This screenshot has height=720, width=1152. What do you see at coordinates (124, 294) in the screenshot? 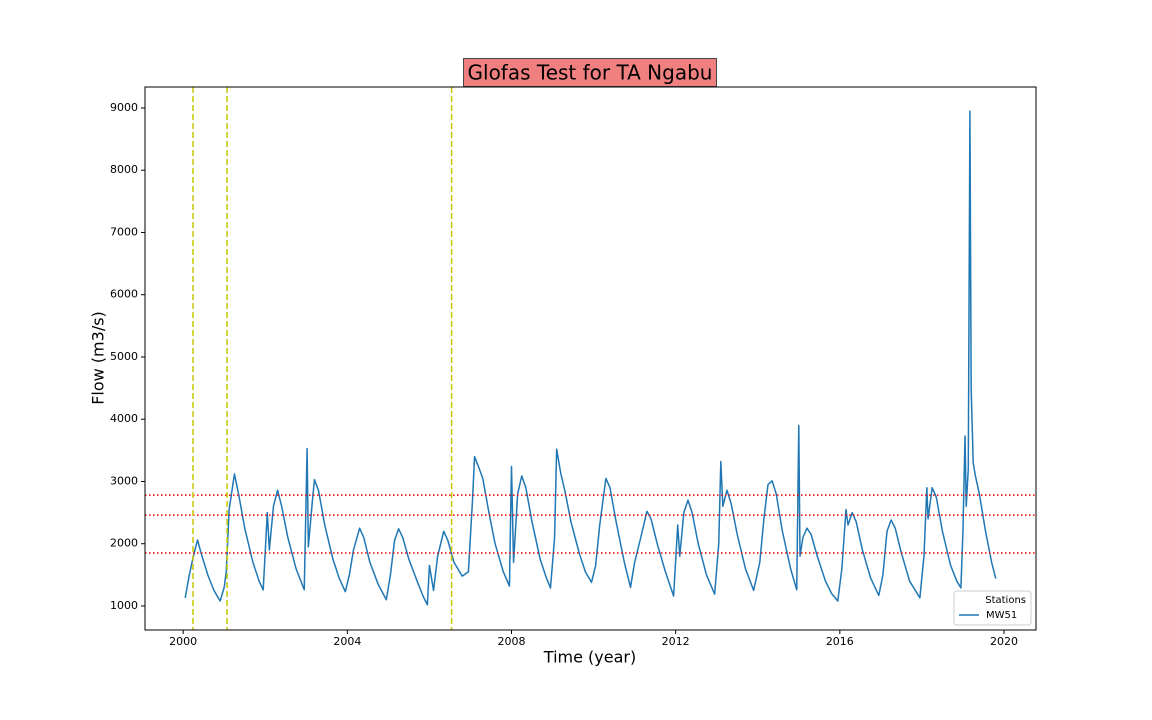
I see `y-tick-label: 6000` at bounding box center [124, 294].